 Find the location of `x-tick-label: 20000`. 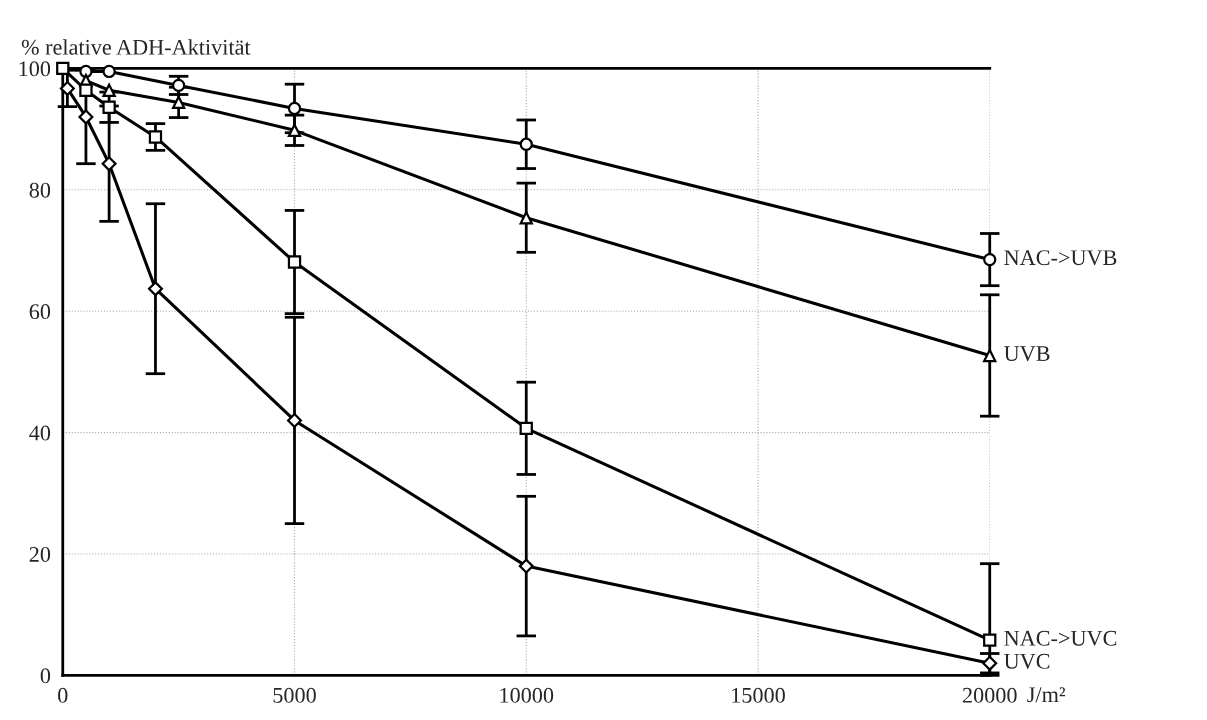

x-tick-label: 20000 is located at coordinates (989, 695).